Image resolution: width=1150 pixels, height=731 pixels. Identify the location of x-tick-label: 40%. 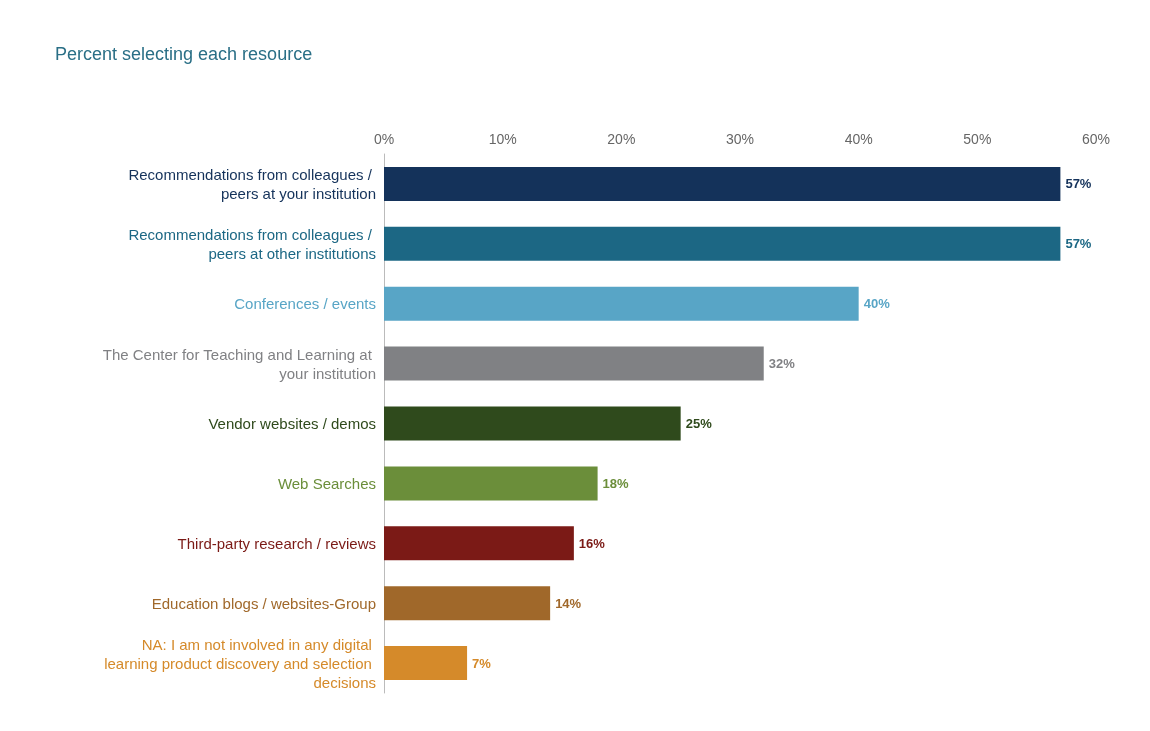
(858, 139).